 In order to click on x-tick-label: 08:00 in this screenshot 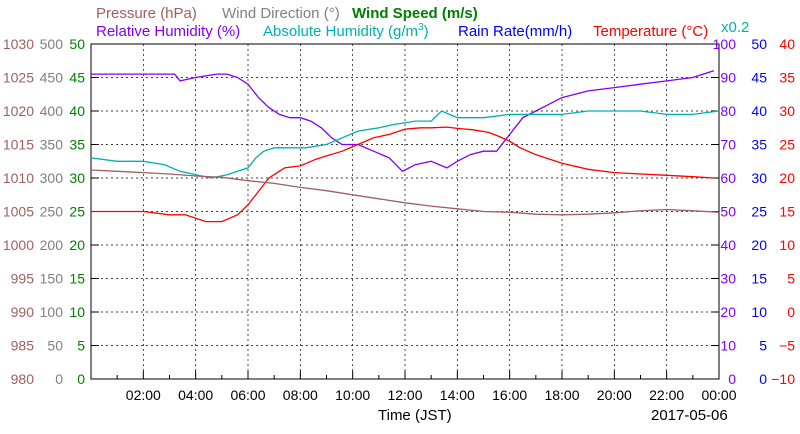, I will do `click(300, 395)`.